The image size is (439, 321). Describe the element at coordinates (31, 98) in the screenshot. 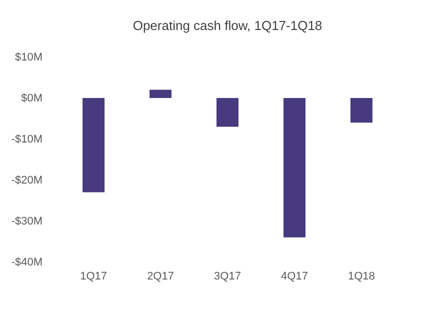

I see `y-tick-label: $0M` at that location.